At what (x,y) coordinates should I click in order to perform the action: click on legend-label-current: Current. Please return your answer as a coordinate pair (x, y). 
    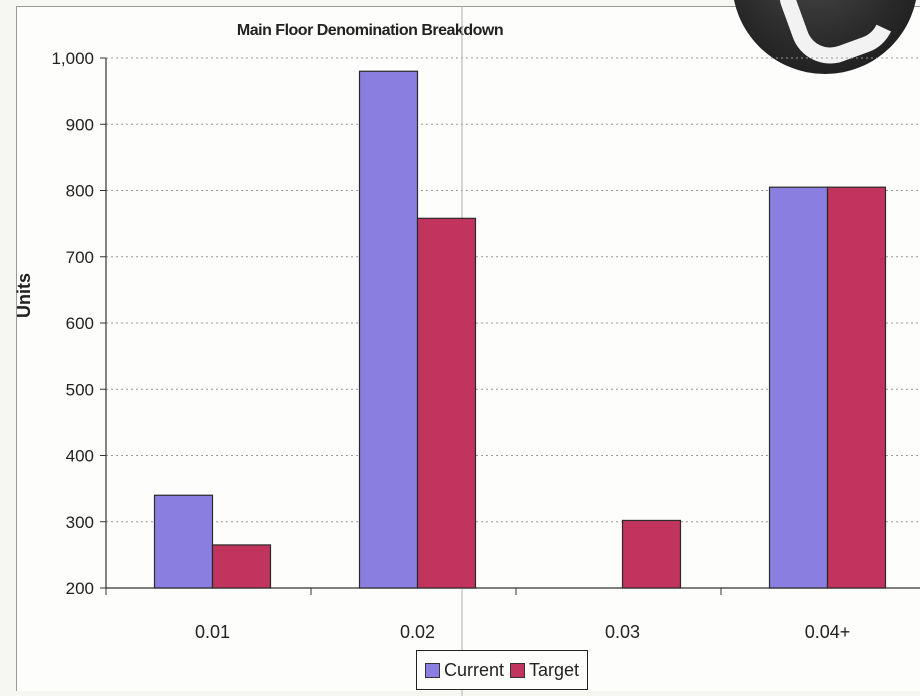
    Looking at the image, I should click on (474, 669).